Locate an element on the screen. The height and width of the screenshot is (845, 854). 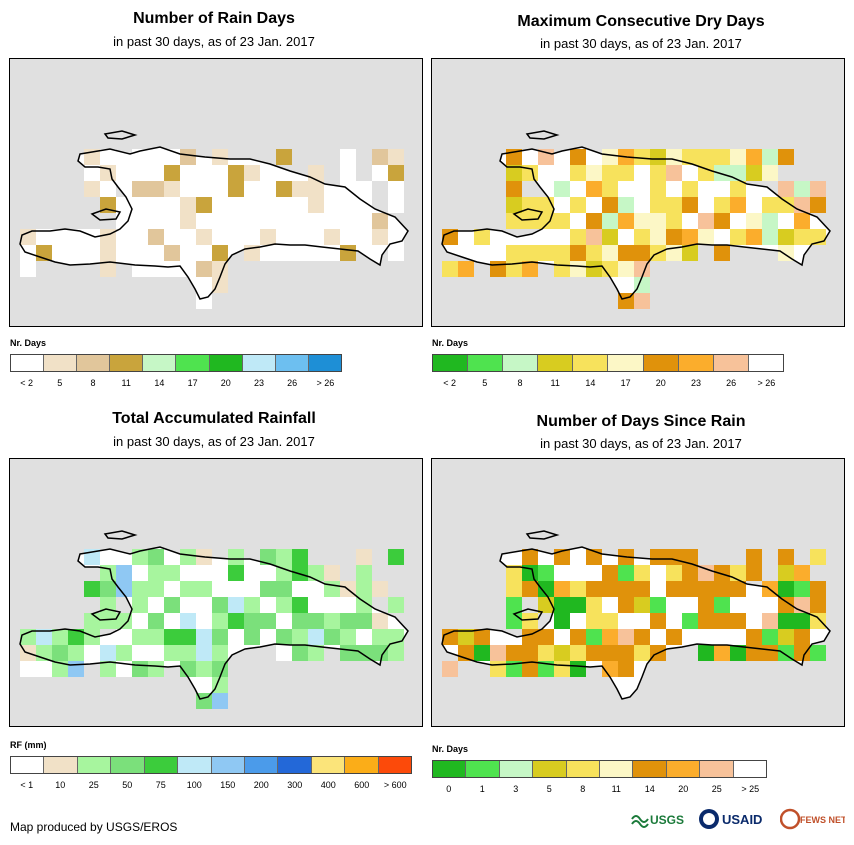
legend-label: > 600 is located at coordinates (395, 785).